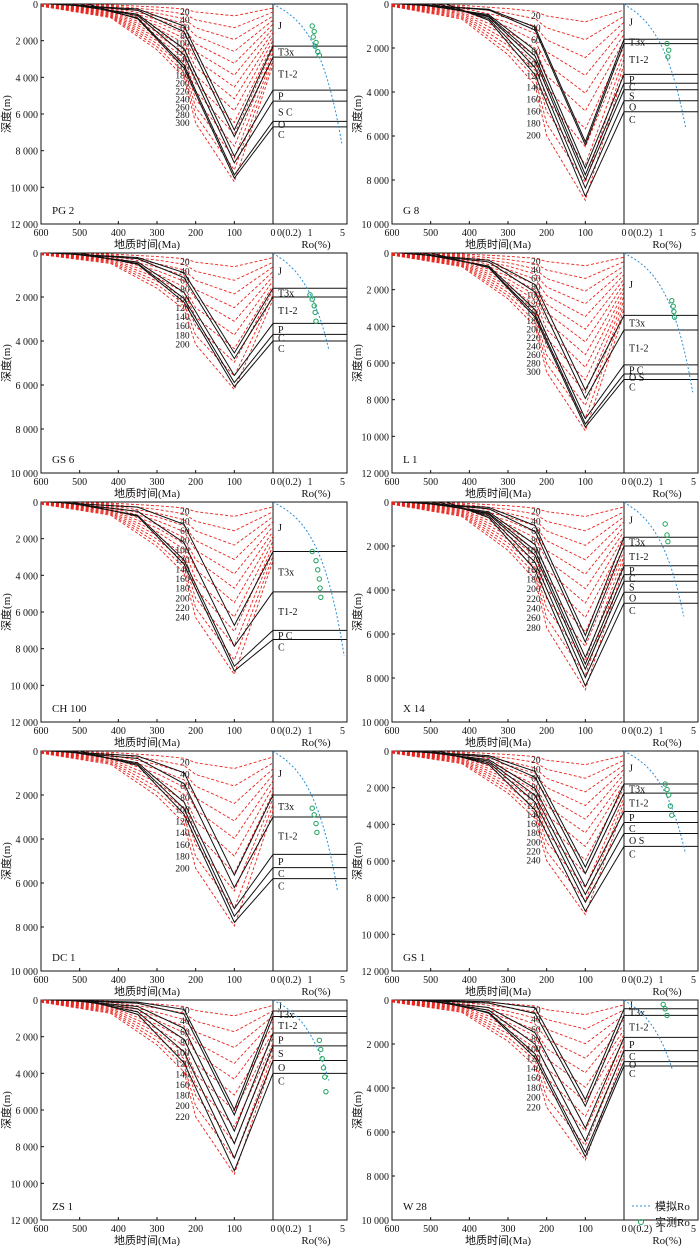 The height and width of the screenshot is (1249, 700). What do you see at coordinates (632, 599) in the screenshot?
I see `stratum-label: O` at bounding box center [632, 599].